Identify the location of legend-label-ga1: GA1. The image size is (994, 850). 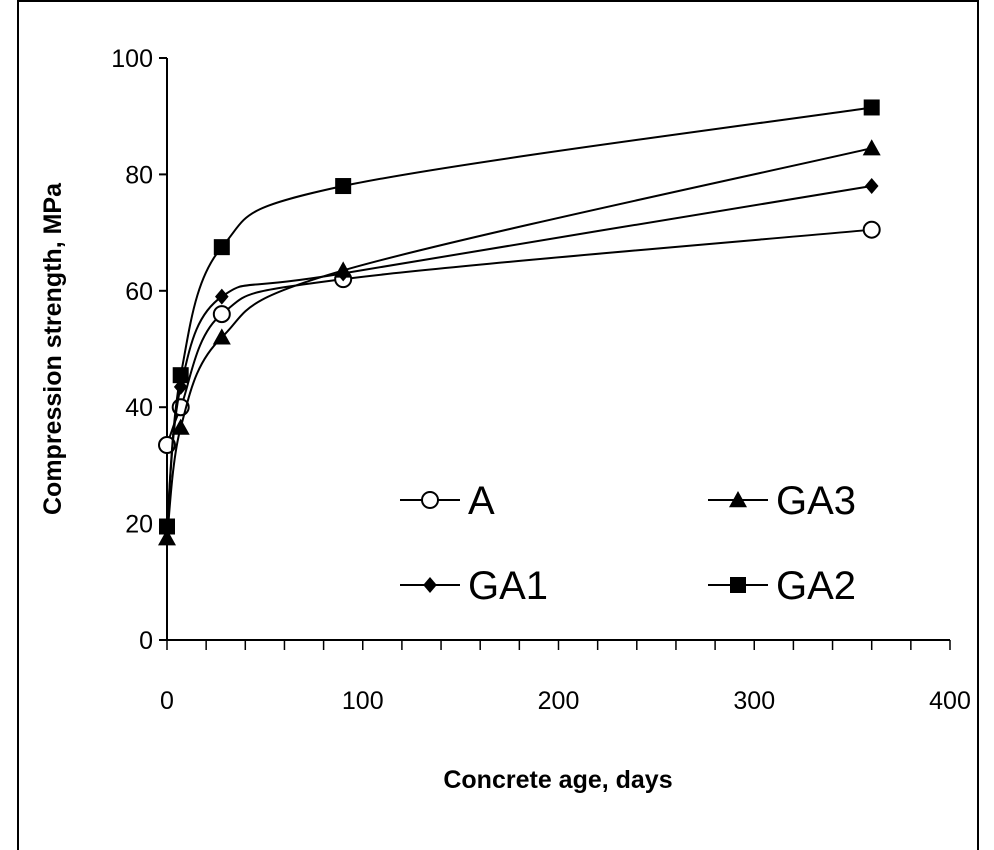
(508, 586).